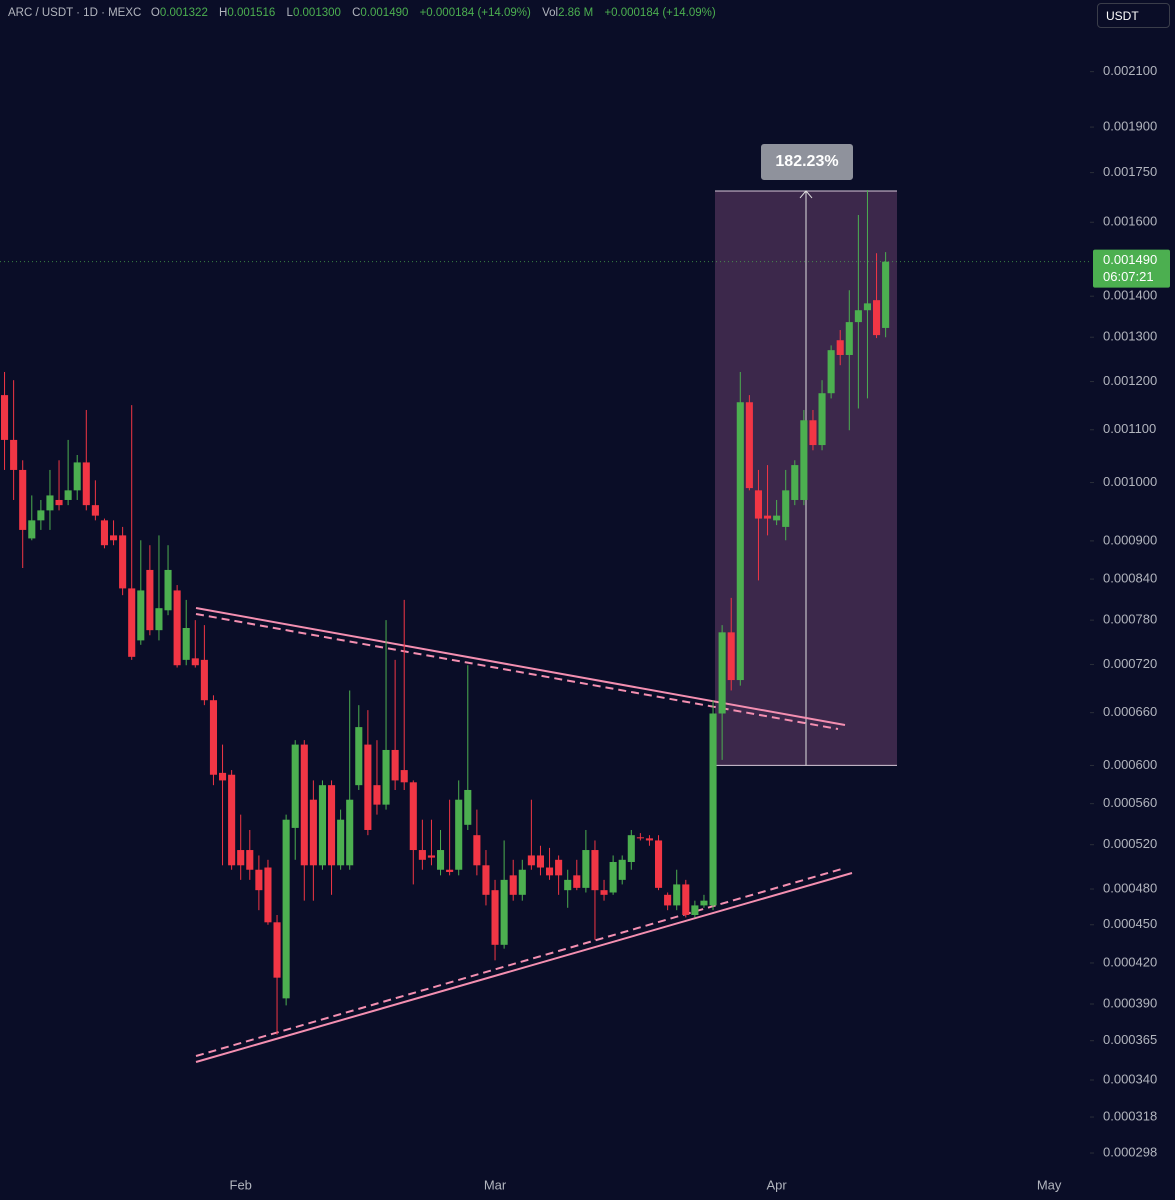 The width and height of the screenshot is (1175, 1200). Describe the element at coordinates (1130, 802) in the screenshot. I see `y-tick-label: 0.000560` at that location.